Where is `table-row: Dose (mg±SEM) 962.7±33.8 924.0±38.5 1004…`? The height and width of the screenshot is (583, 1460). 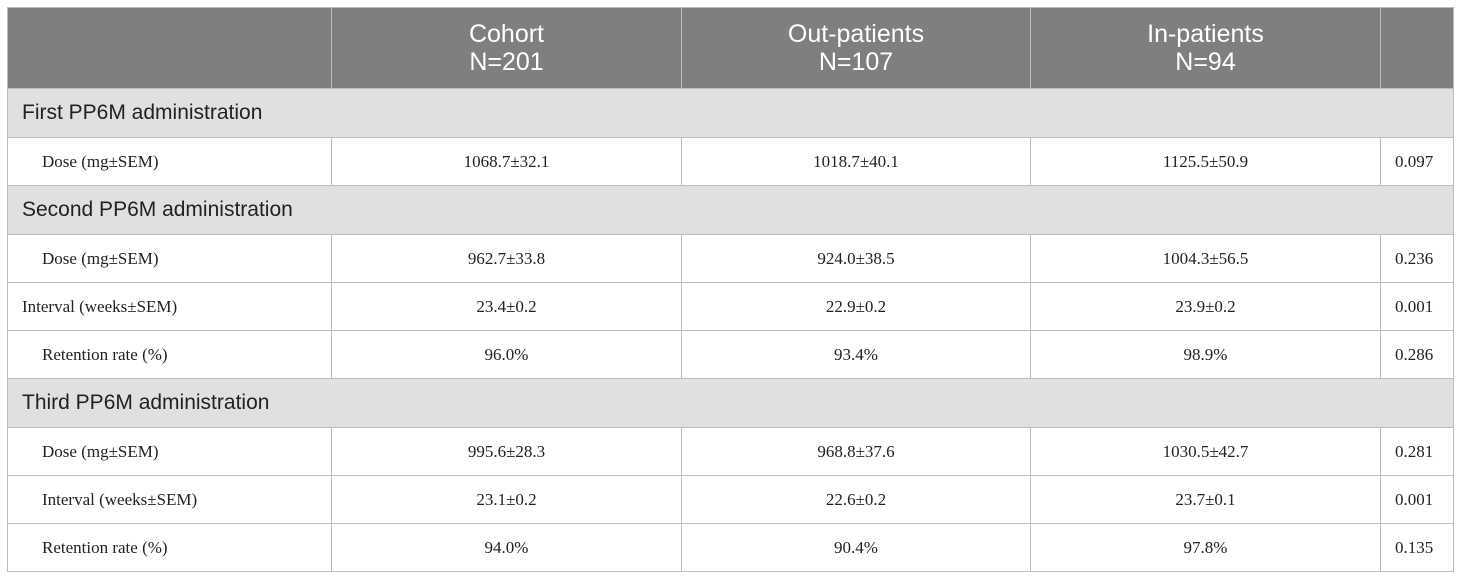
table-row: Dose (mg±SEM) 962.7±33.8 924.0±38.5 1004… is located at coordinates (730, 258).